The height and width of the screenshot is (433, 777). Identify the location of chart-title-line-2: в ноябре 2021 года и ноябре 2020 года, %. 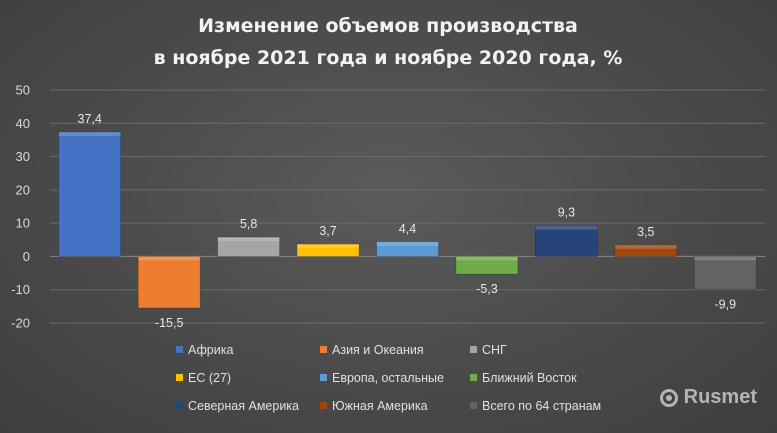
(388, 58).